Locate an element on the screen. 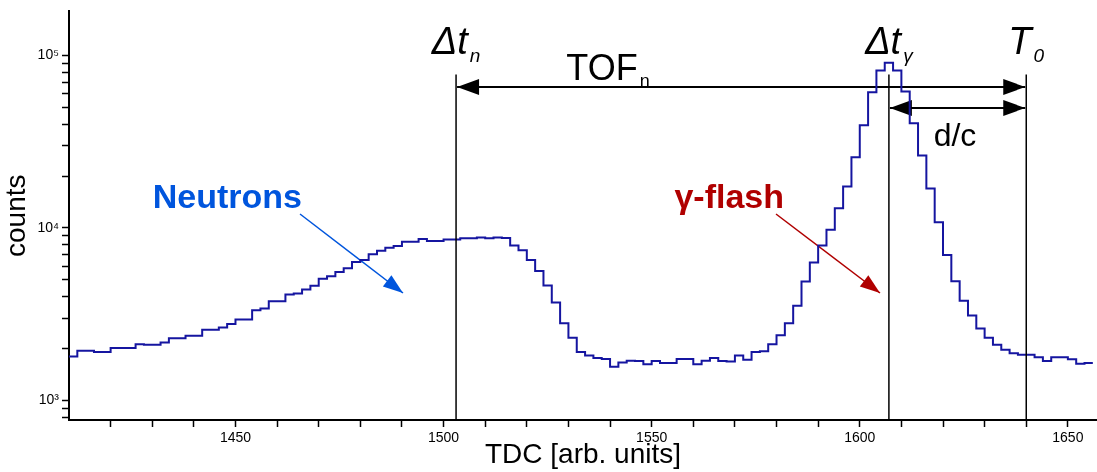  annotation: d/c is located at coordinates (955, 135).